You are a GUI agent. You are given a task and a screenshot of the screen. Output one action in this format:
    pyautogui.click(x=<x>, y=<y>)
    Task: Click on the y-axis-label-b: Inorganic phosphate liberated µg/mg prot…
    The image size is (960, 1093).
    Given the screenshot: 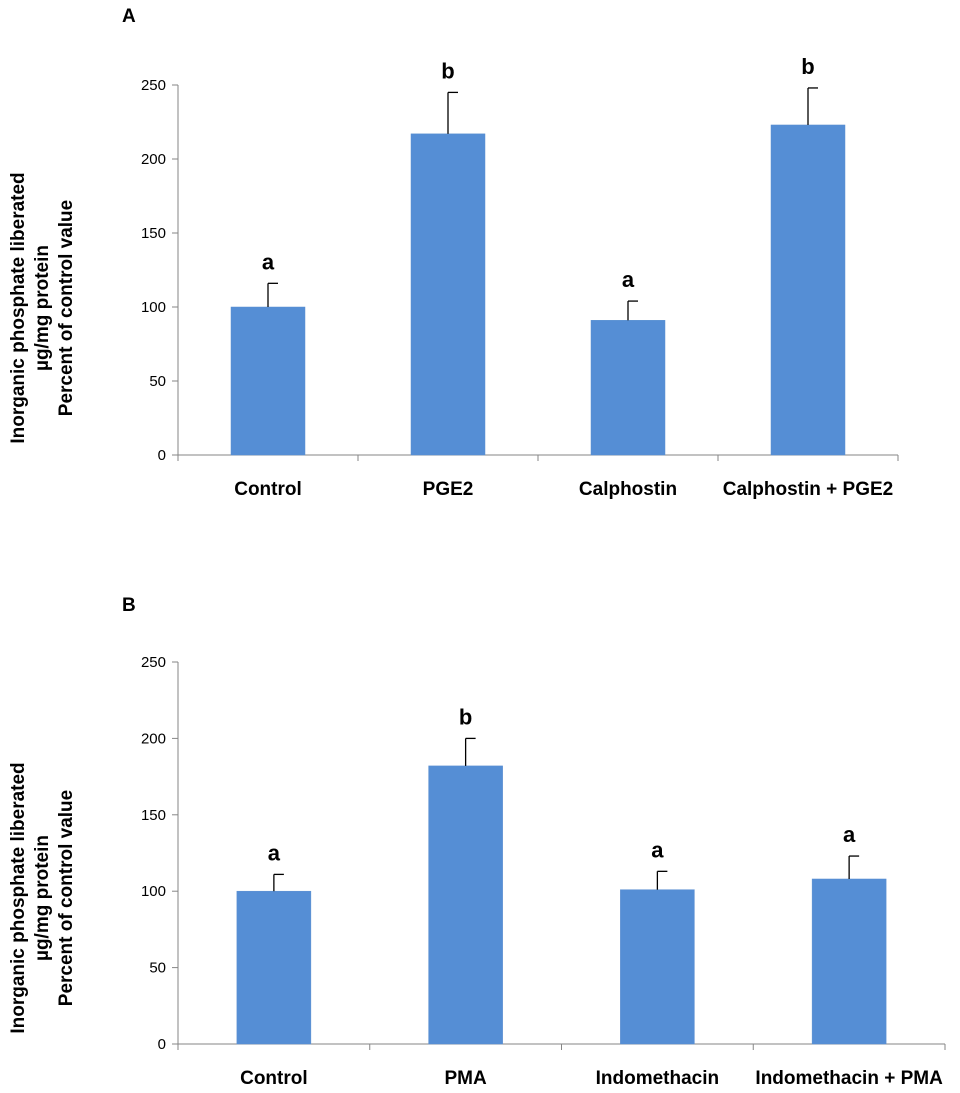 What is the action you would take?
    pyautogui.click(x=42, y=897)
    